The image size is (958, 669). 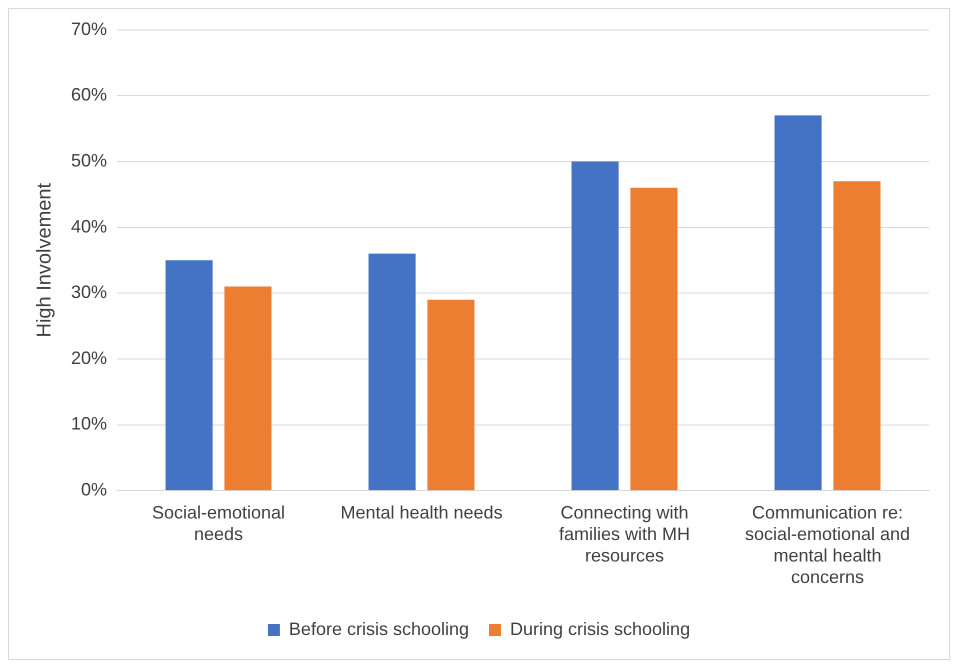 I want to click on y-tick-label: 30%, so click(x=89, y=292).